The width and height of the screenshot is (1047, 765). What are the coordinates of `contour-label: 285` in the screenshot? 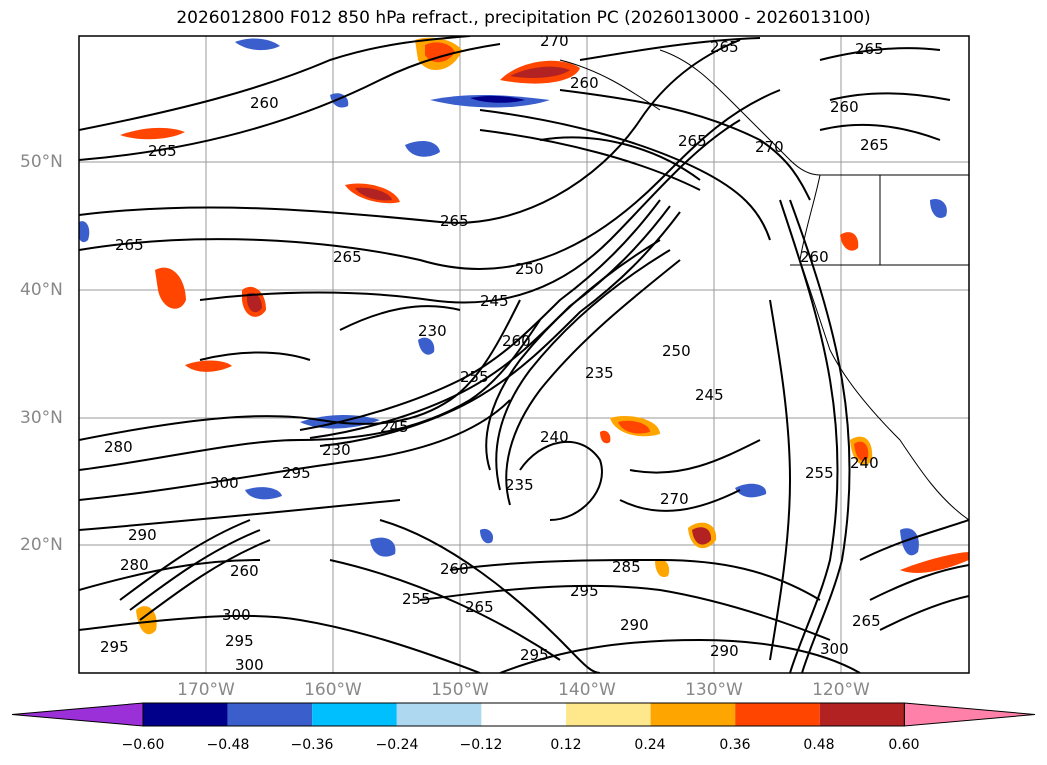 It's located at (626, 567).